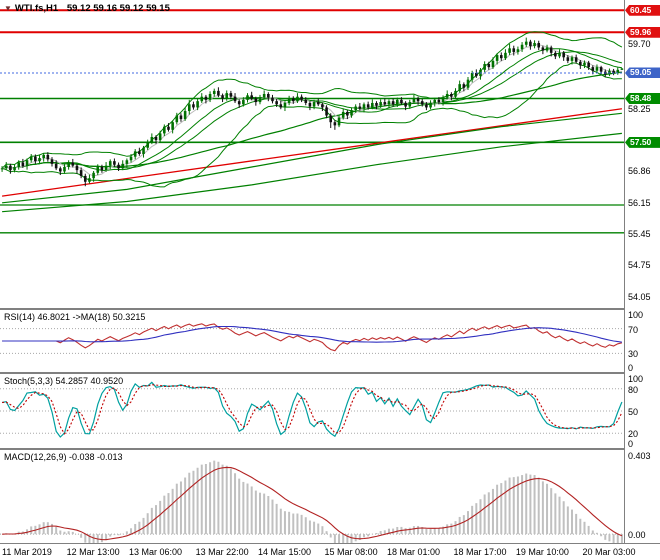 This screenshot has width=660, height=560. Describe the element at coordinates (27, 552) in the screenshot. I see `time-axis-label: 11 Mar 2019` at that location.